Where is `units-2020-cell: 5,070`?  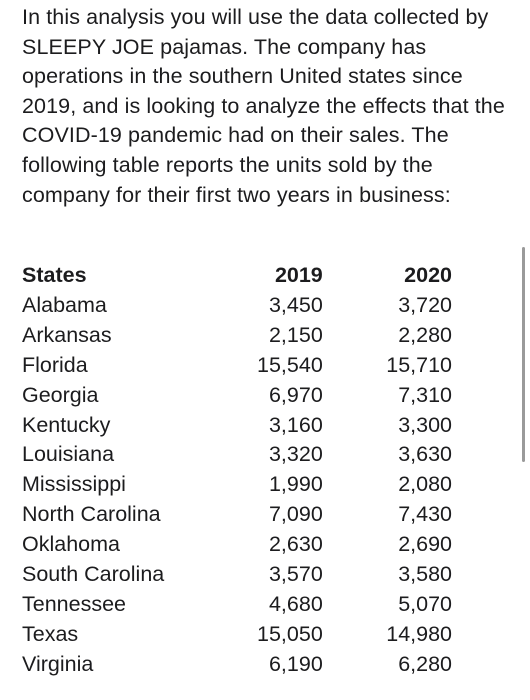 units-2020-cell: 5,070 is located at coordinates (425, 603).